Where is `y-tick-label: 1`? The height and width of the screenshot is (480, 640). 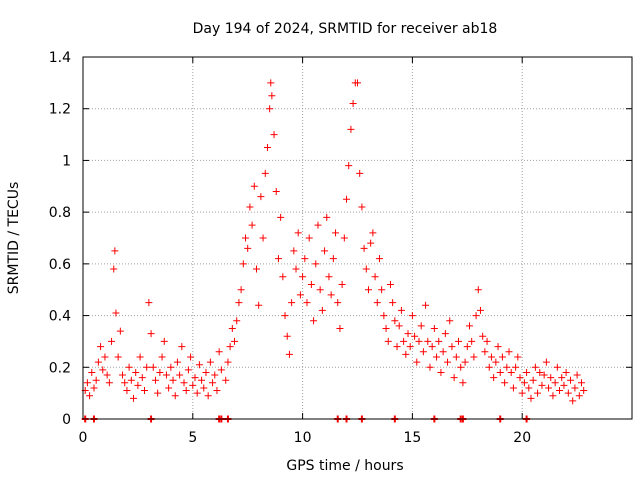
y-tick-label: 1 is located at coordinates (66, 161).